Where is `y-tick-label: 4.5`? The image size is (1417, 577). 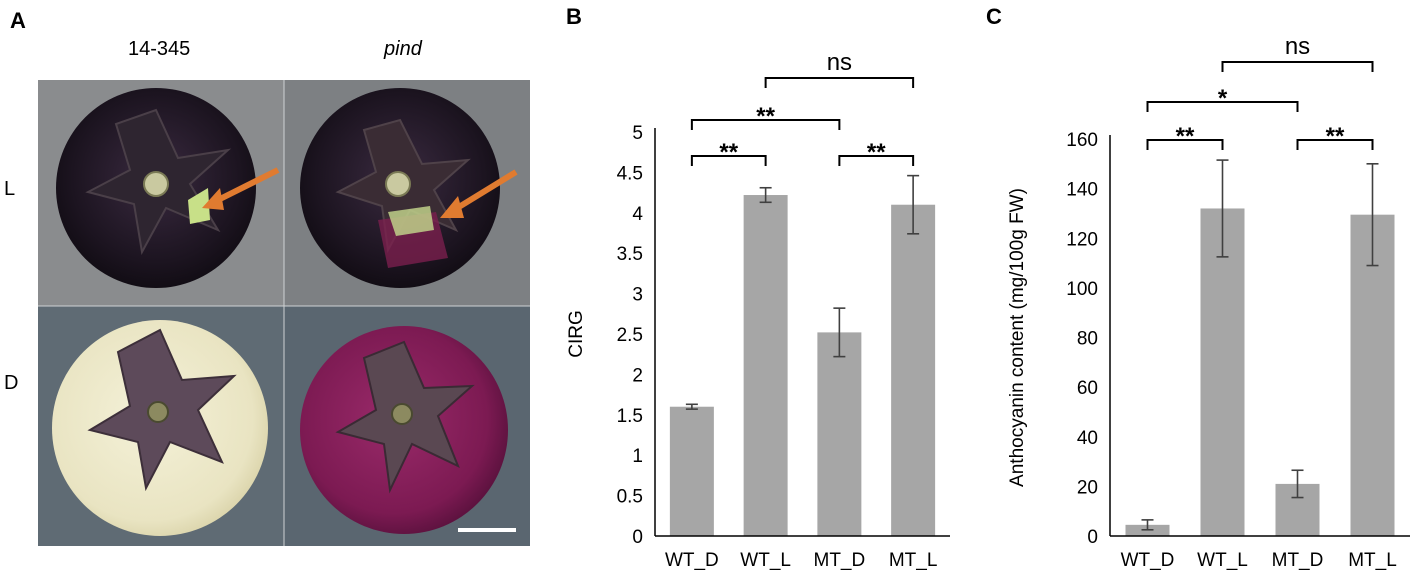
y-tick-label: 4.5 is located at coordinates (630, 173).